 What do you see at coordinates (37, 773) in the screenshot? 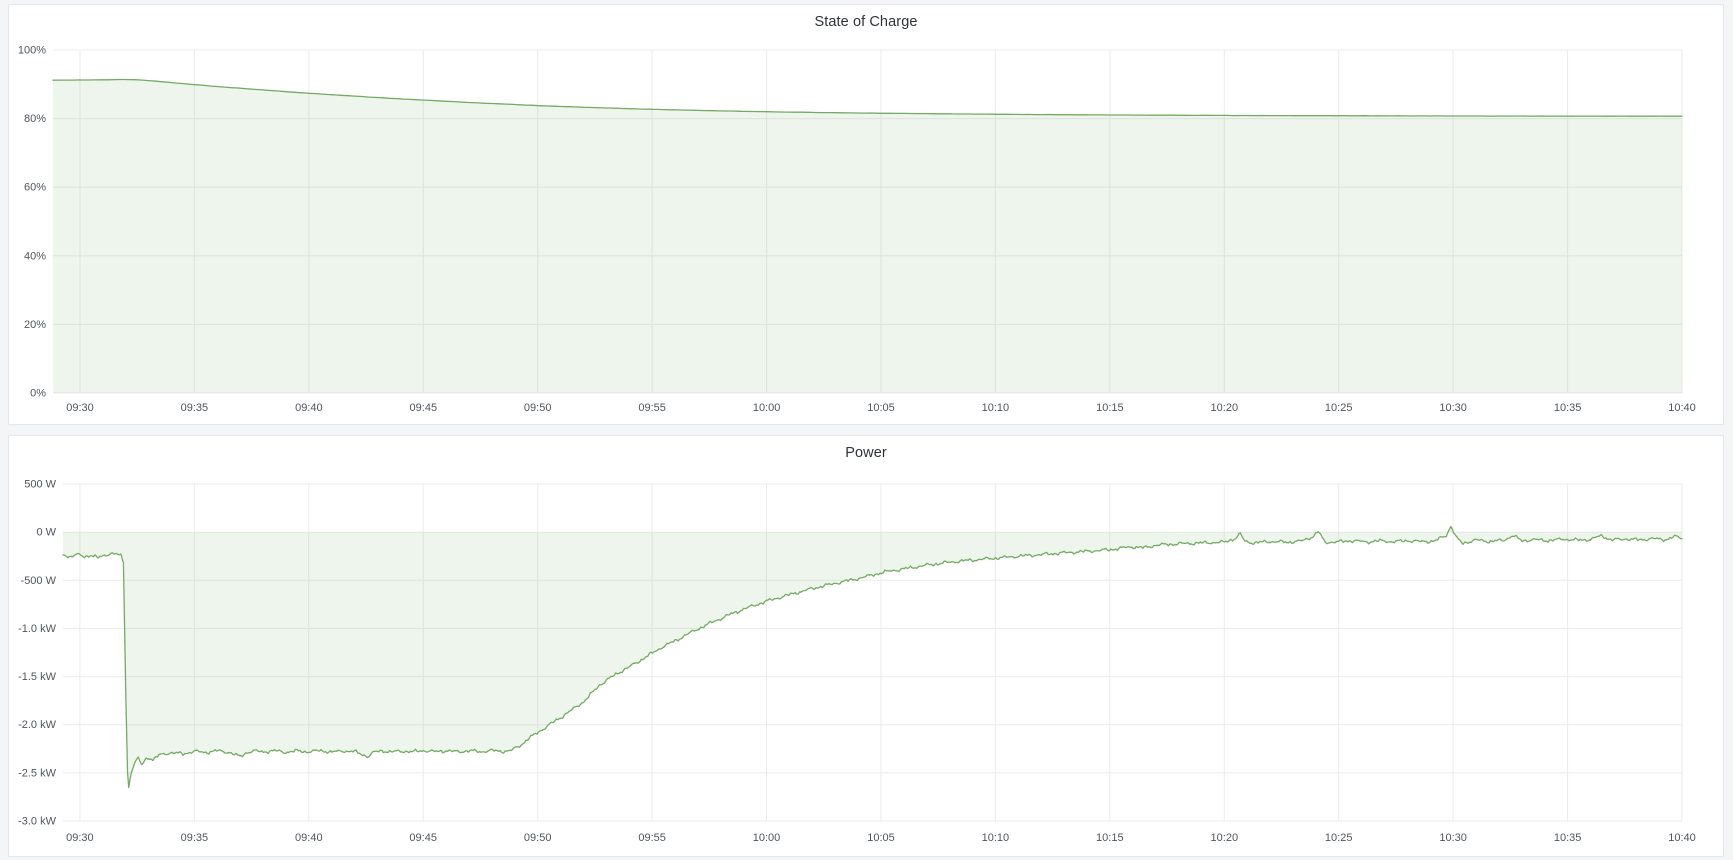
I see `y-axis-tick-label: -2.5 kW` at bounding box center [37, 773].